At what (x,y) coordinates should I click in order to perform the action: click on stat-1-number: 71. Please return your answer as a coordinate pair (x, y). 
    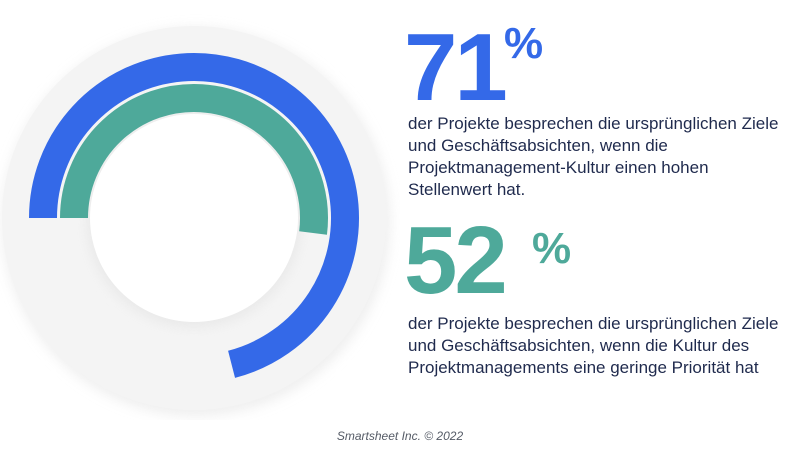
    Looking at the image, I should click on (456, 67).